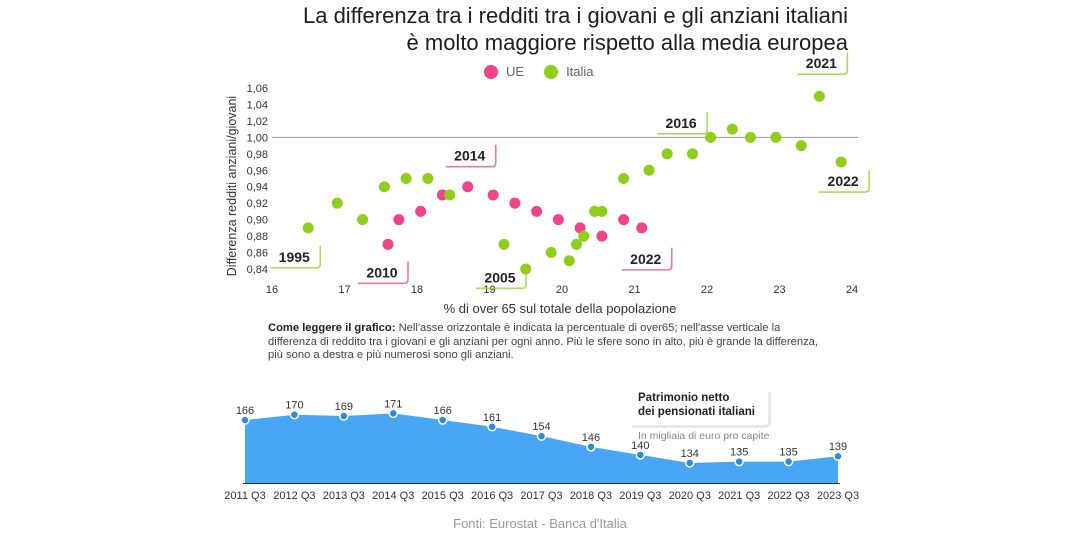 This screenshot has width=1080, height=540. What do you see at coordinates (492, 496) in the screenshot?
I see `area-category-label: 2016 Q3` at bounding box center [492, 496].